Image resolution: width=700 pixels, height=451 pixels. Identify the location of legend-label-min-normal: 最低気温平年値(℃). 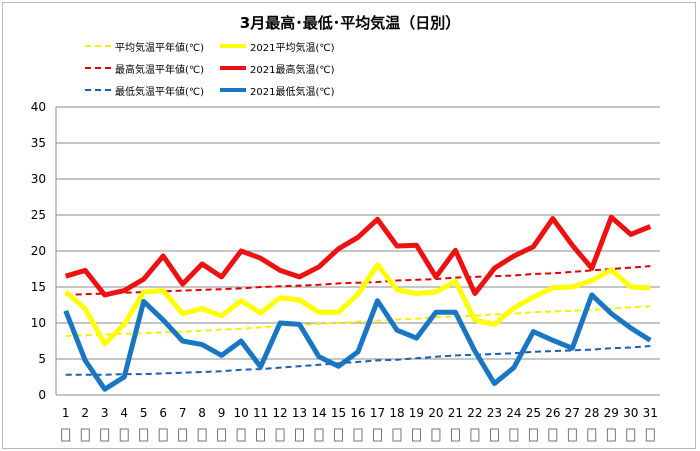
(160, 92).